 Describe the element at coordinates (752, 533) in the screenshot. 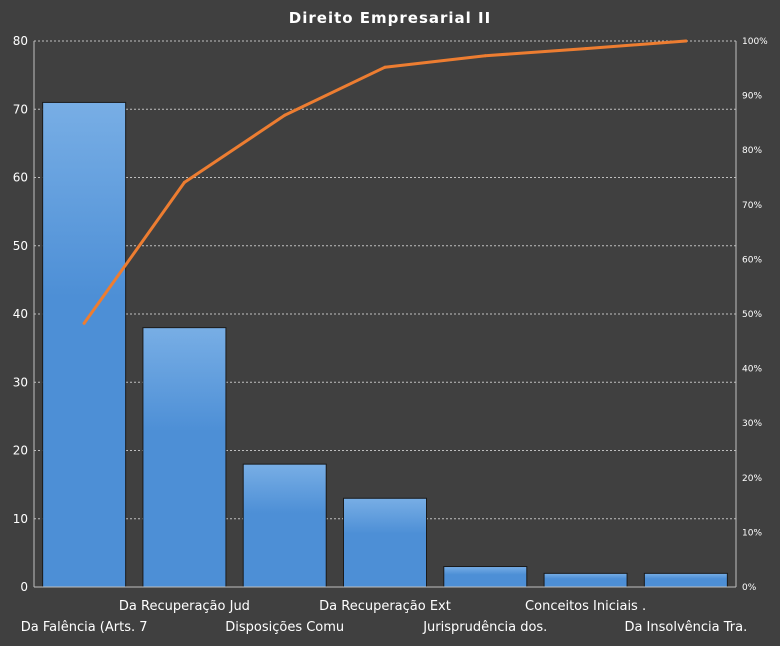

I see `y2-tick-label: 10%` at that location.